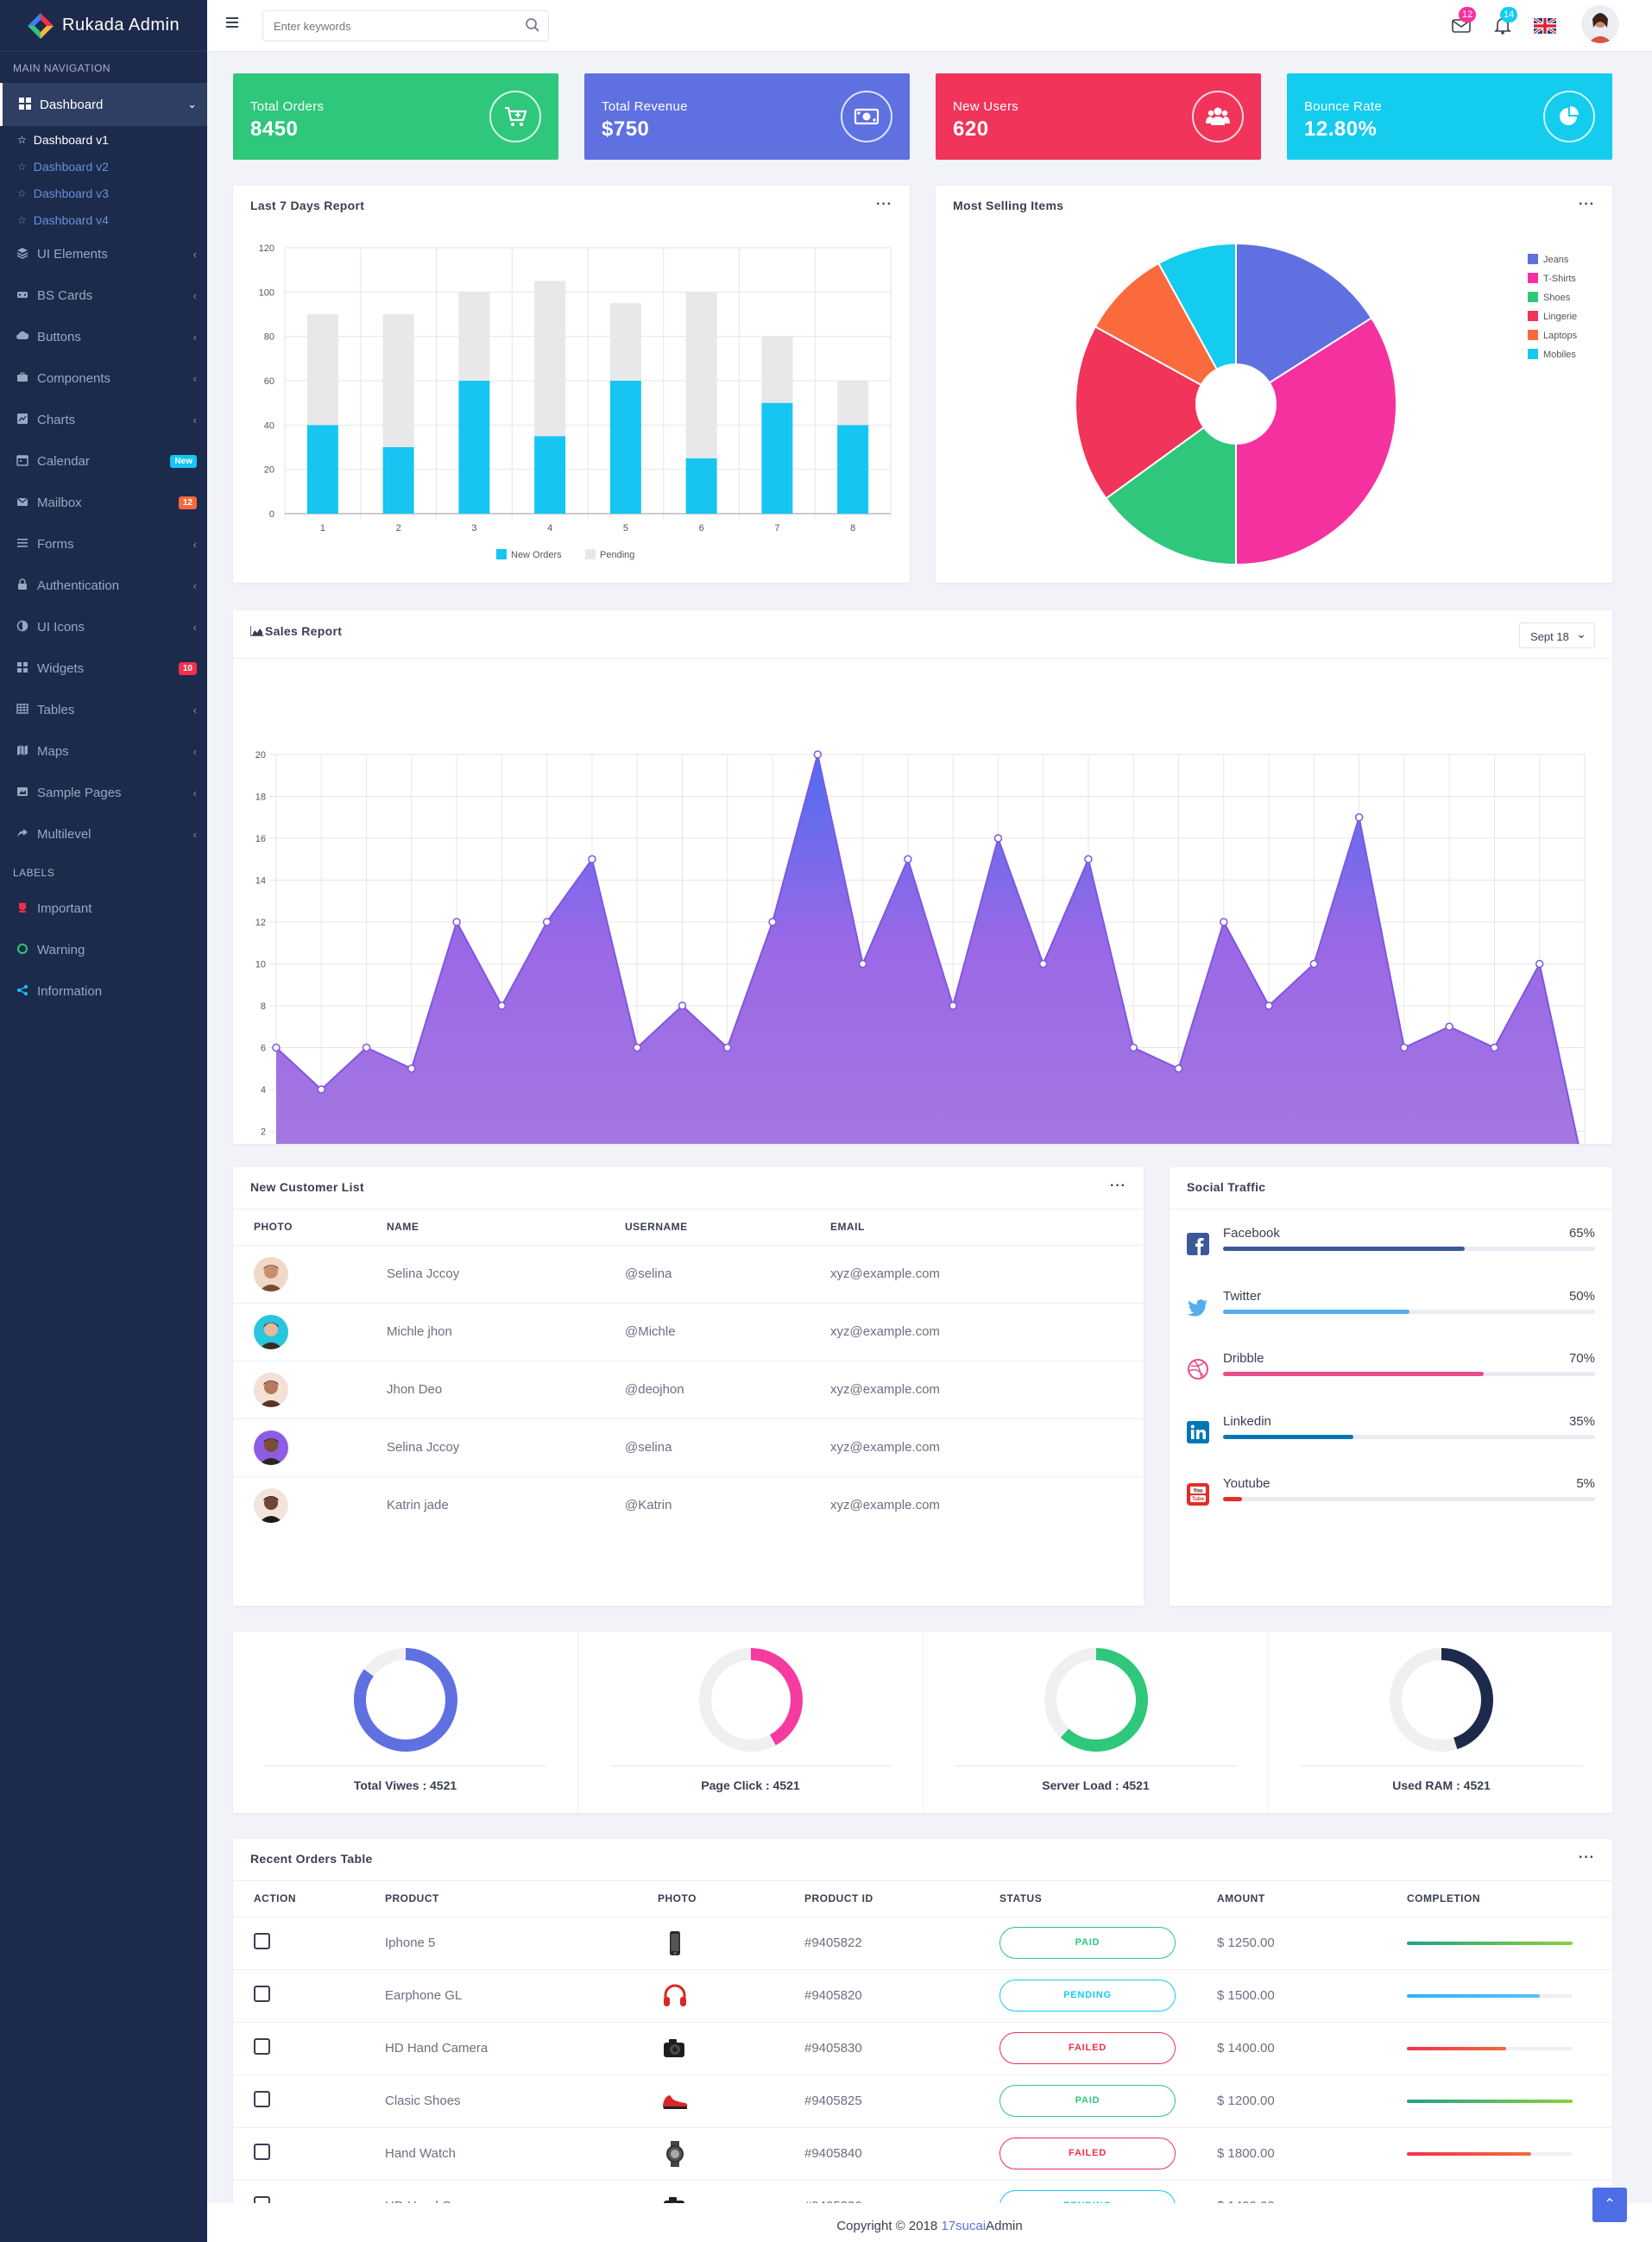 This screenshot has width=1652, height=2242. What do you see at coordinates (103, 991) in the screenshot?
I see `label-item-information: Information` at bounding box center [103, 991].